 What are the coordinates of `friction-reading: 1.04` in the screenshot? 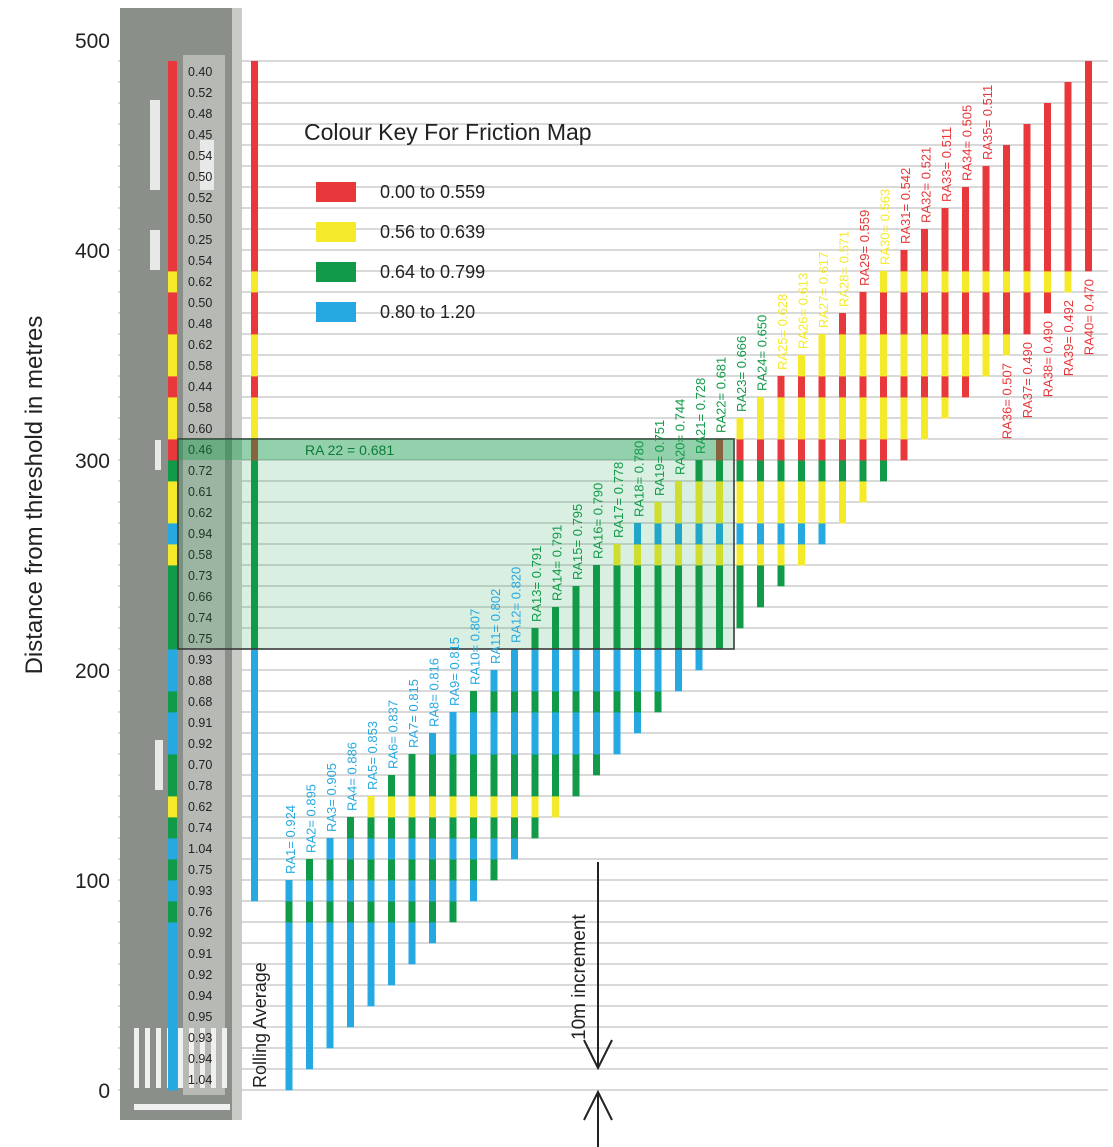 It's located at (200, 1080).